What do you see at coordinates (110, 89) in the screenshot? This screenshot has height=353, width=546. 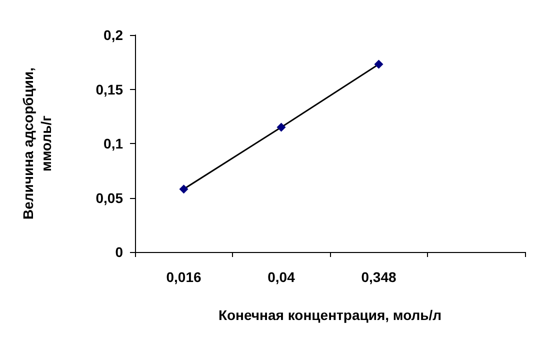 I see `y-tick-label: 0,15` at bounding box center [110, 89].